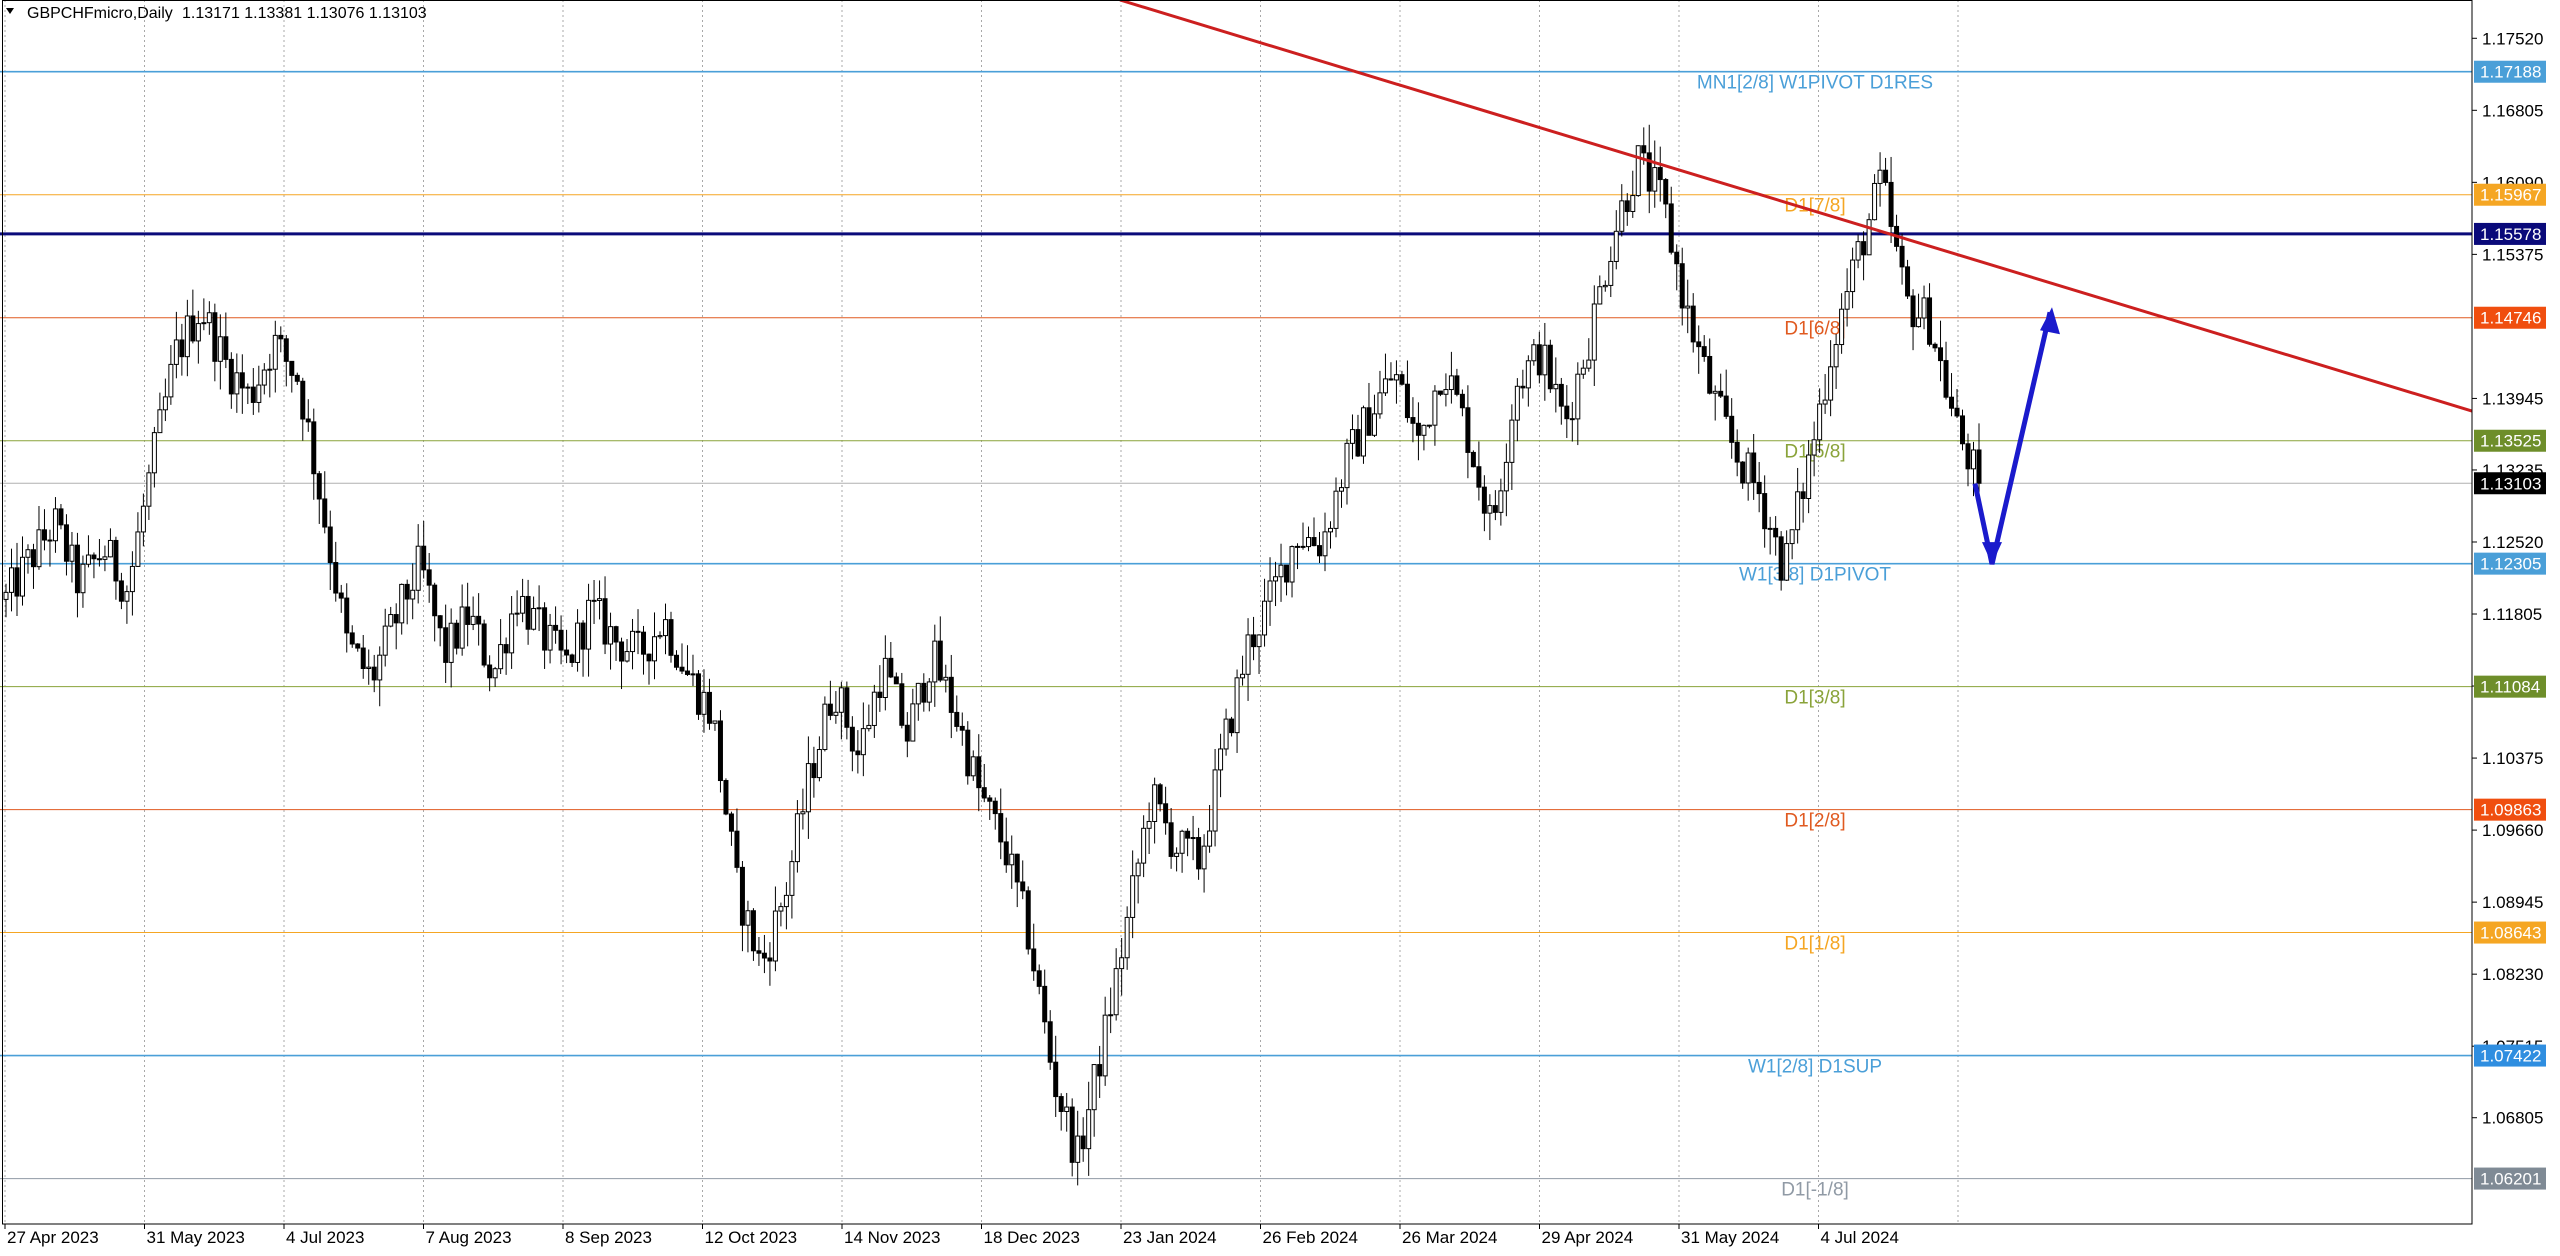  Describe the element at coordinates (2510, 933) in the screenshot. I see `price-tag-label: 1.08643` at that location.